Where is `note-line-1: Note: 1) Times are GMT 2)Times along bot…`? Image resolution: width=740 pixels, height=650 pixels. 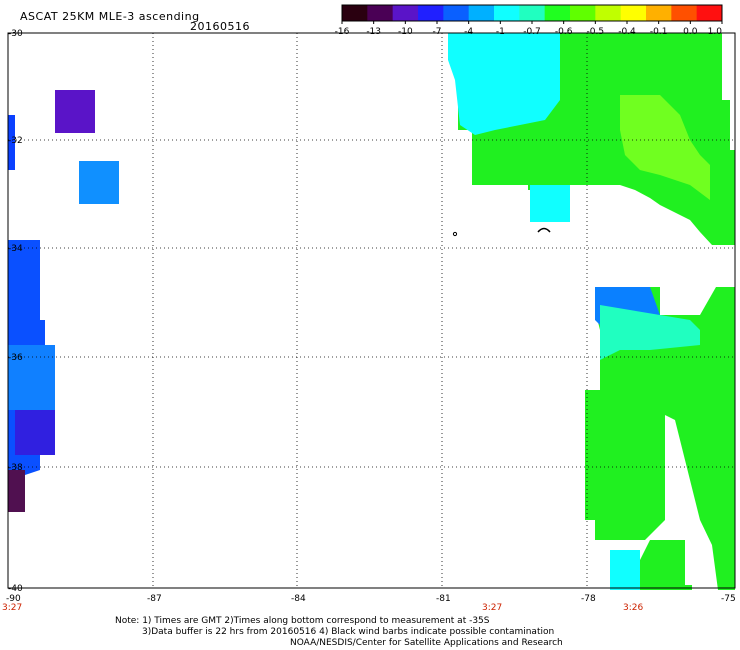 note-line-1: Note: 1) Times are GMT 2)Times along bot… is located at coordinates (302, 621).